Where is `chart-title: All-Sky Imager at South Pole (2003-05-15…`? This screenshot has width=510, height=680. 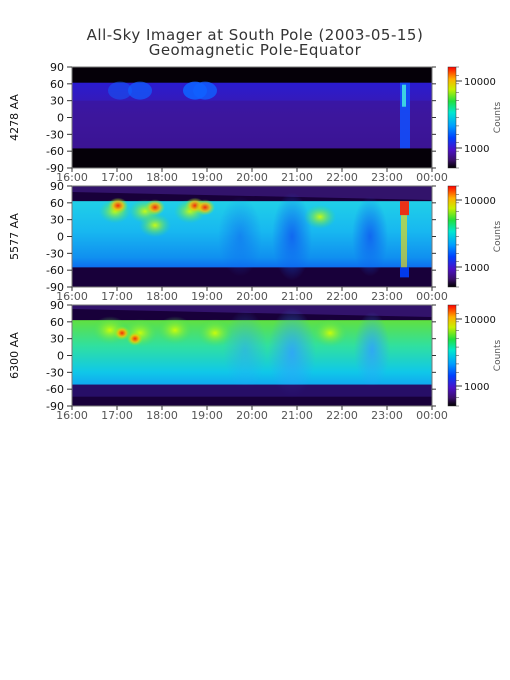
chart-title: All-Sky Imager at South Pole (2003-05-15… is located at coordinates (255, 35).